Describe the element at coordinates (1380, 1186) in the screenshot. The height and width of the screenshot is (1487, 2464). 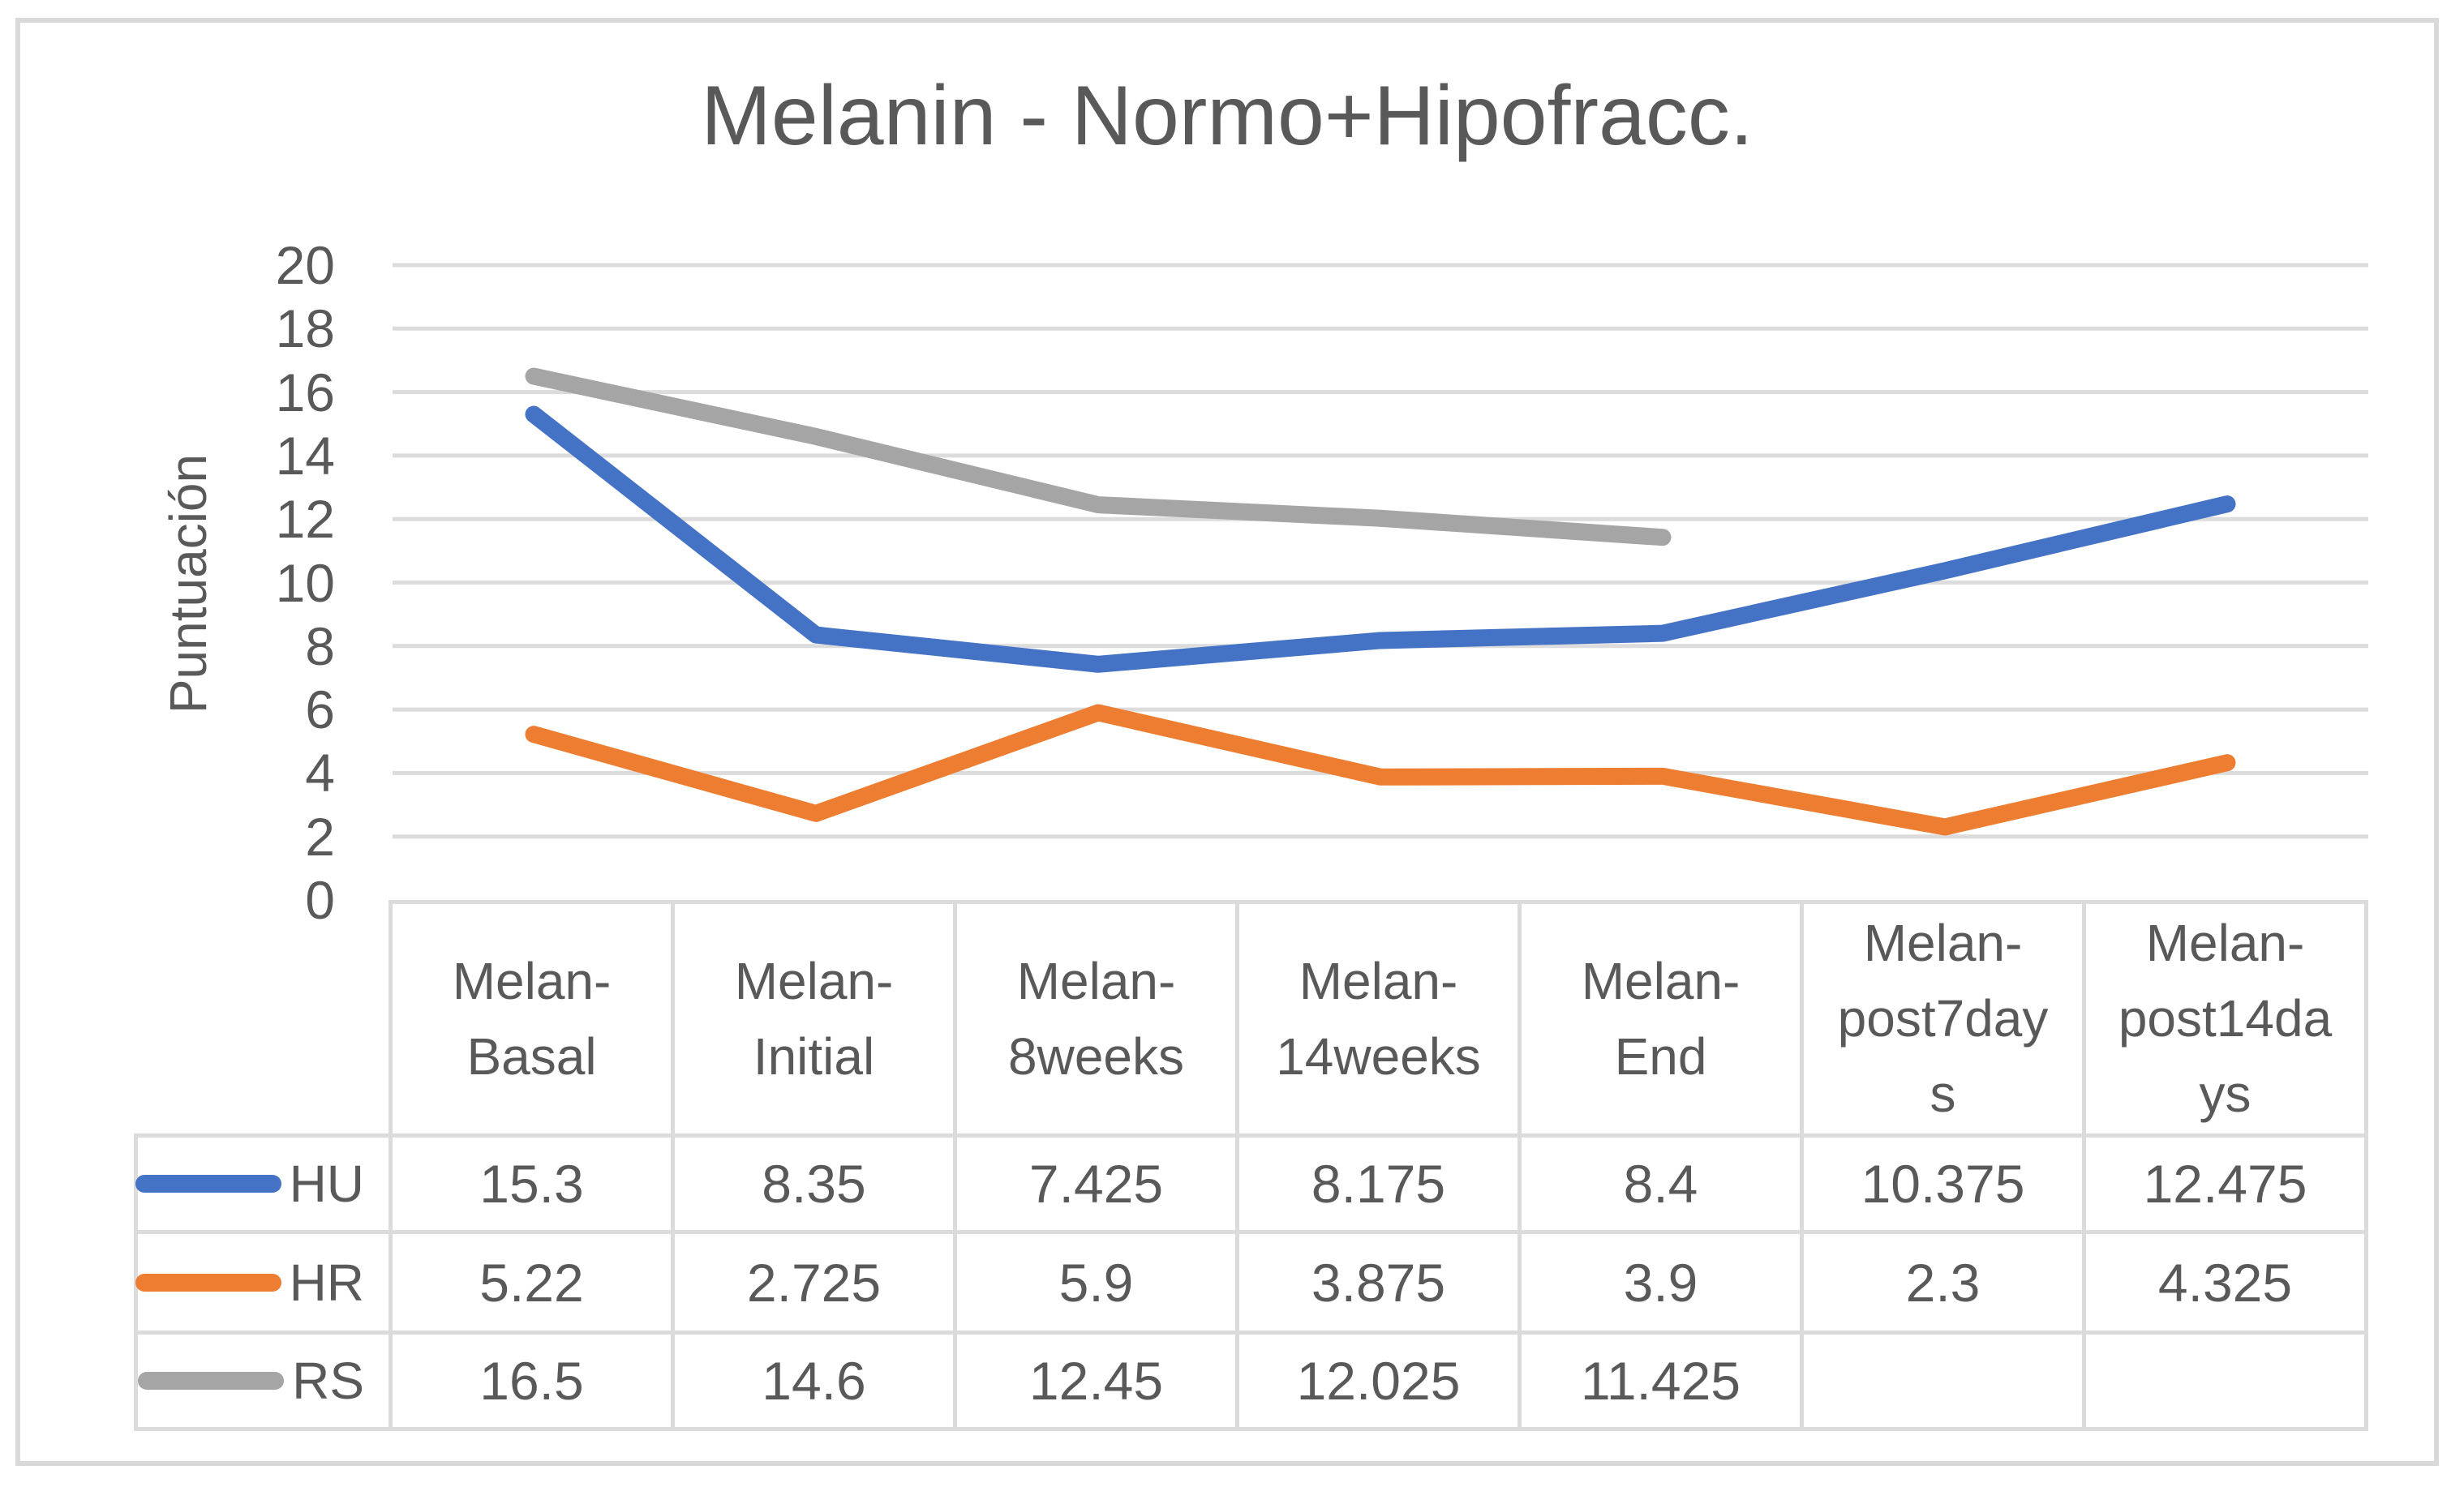
I see `table-cell: 8.175` at that location.